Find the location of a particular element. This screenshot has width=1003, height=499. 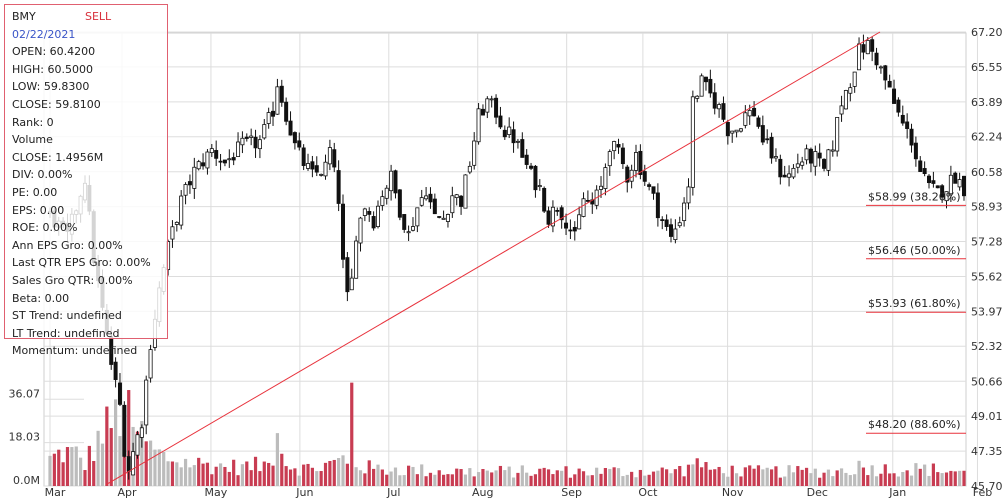

price-tick-label: 63.89 is located at coordinates (987, 102).